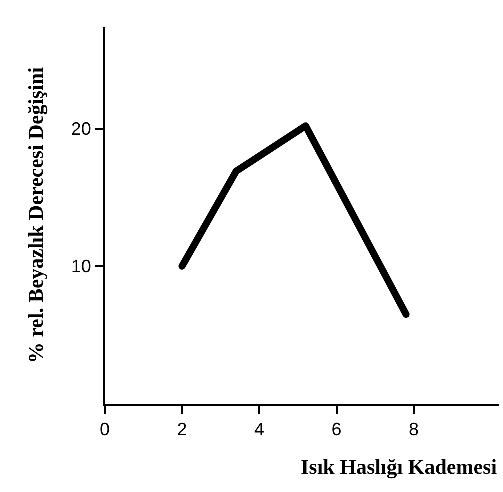 The image size is (503, 492). Describe the element at coordinates (81, 129) in the screenshot. I see `y-tick-label: 20` at that location.